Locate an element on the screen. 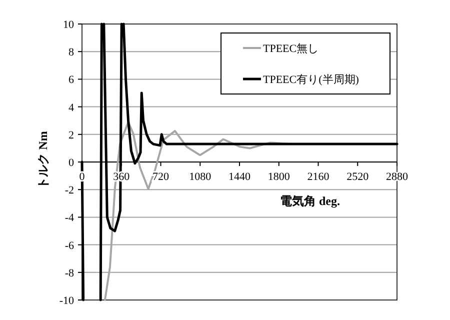  y-tick-label: -8 is located at coordinates (69, 273).